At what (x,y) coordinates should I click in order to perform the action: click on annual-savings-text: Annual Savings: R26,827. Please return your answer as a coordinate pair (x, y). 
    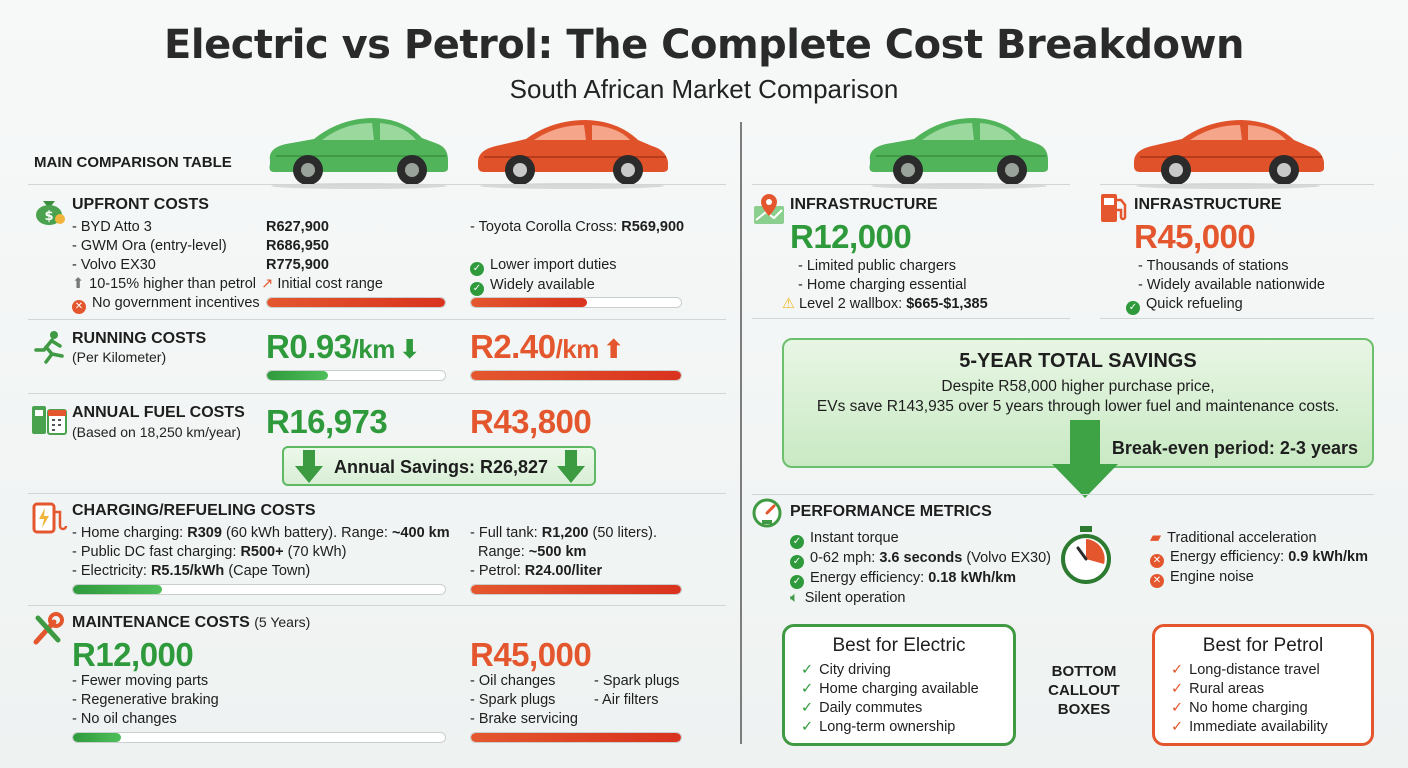
    Looking at the image, I should click on (441, 467).